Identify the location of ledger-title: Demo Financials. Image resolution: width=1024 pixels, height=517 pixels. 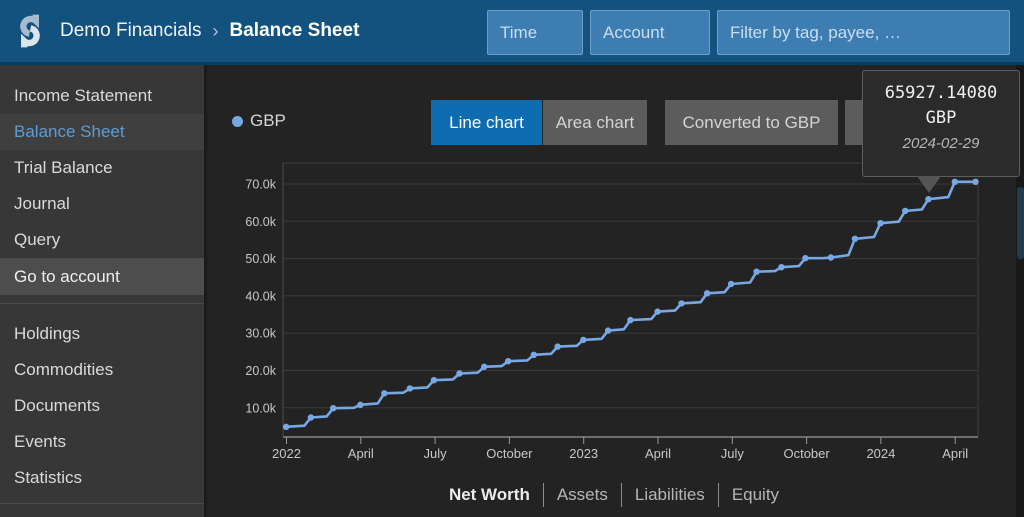
(131, 30).